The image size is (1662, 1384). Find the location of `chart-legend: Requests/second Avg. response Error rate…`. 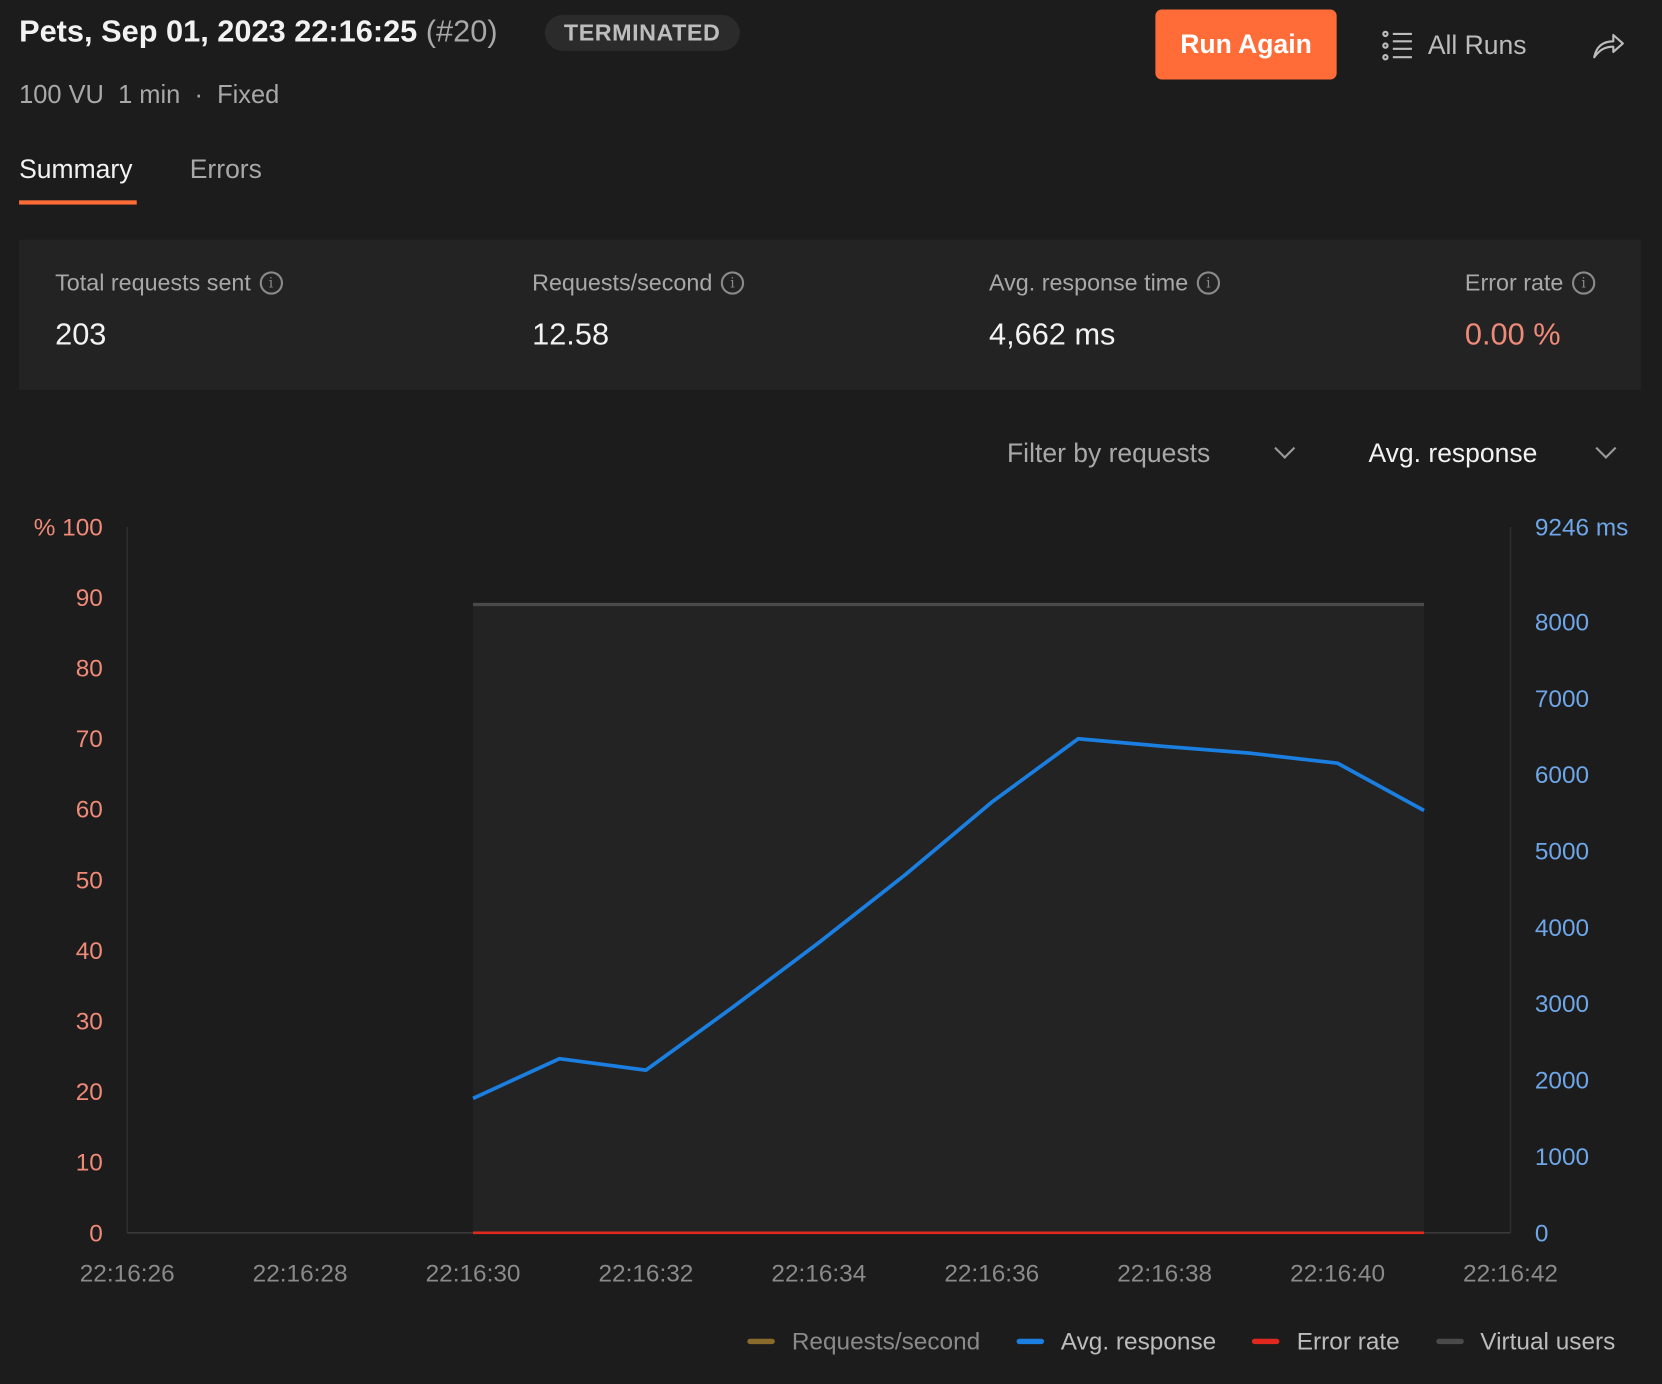

chart-legend: Requests/second Avg. response Error rate… is located at coordinates (1181, 1341).